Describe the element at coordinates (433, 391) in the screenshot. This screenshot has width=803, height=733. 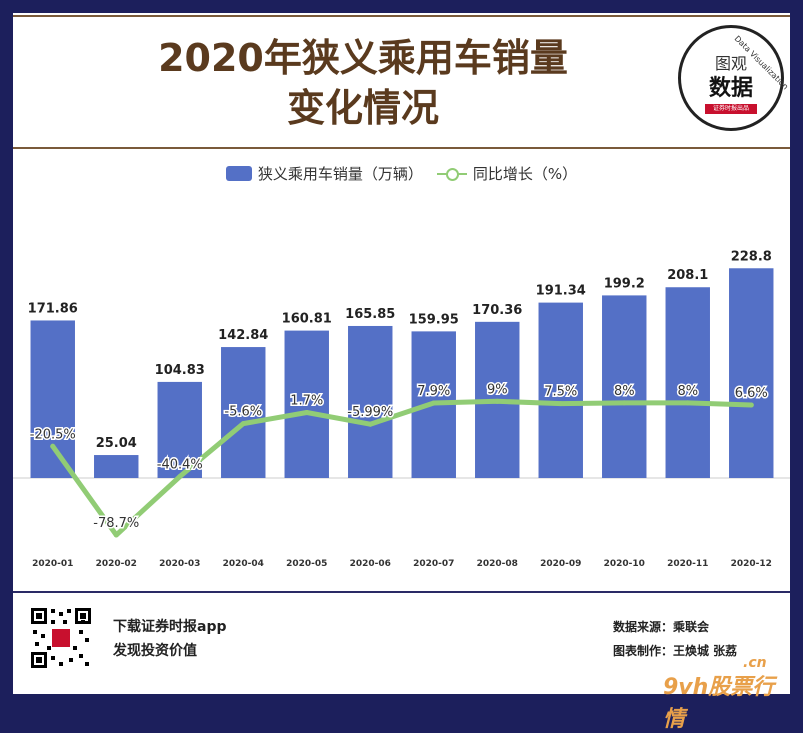
I see `line-value-label: 7.9%` at that location.